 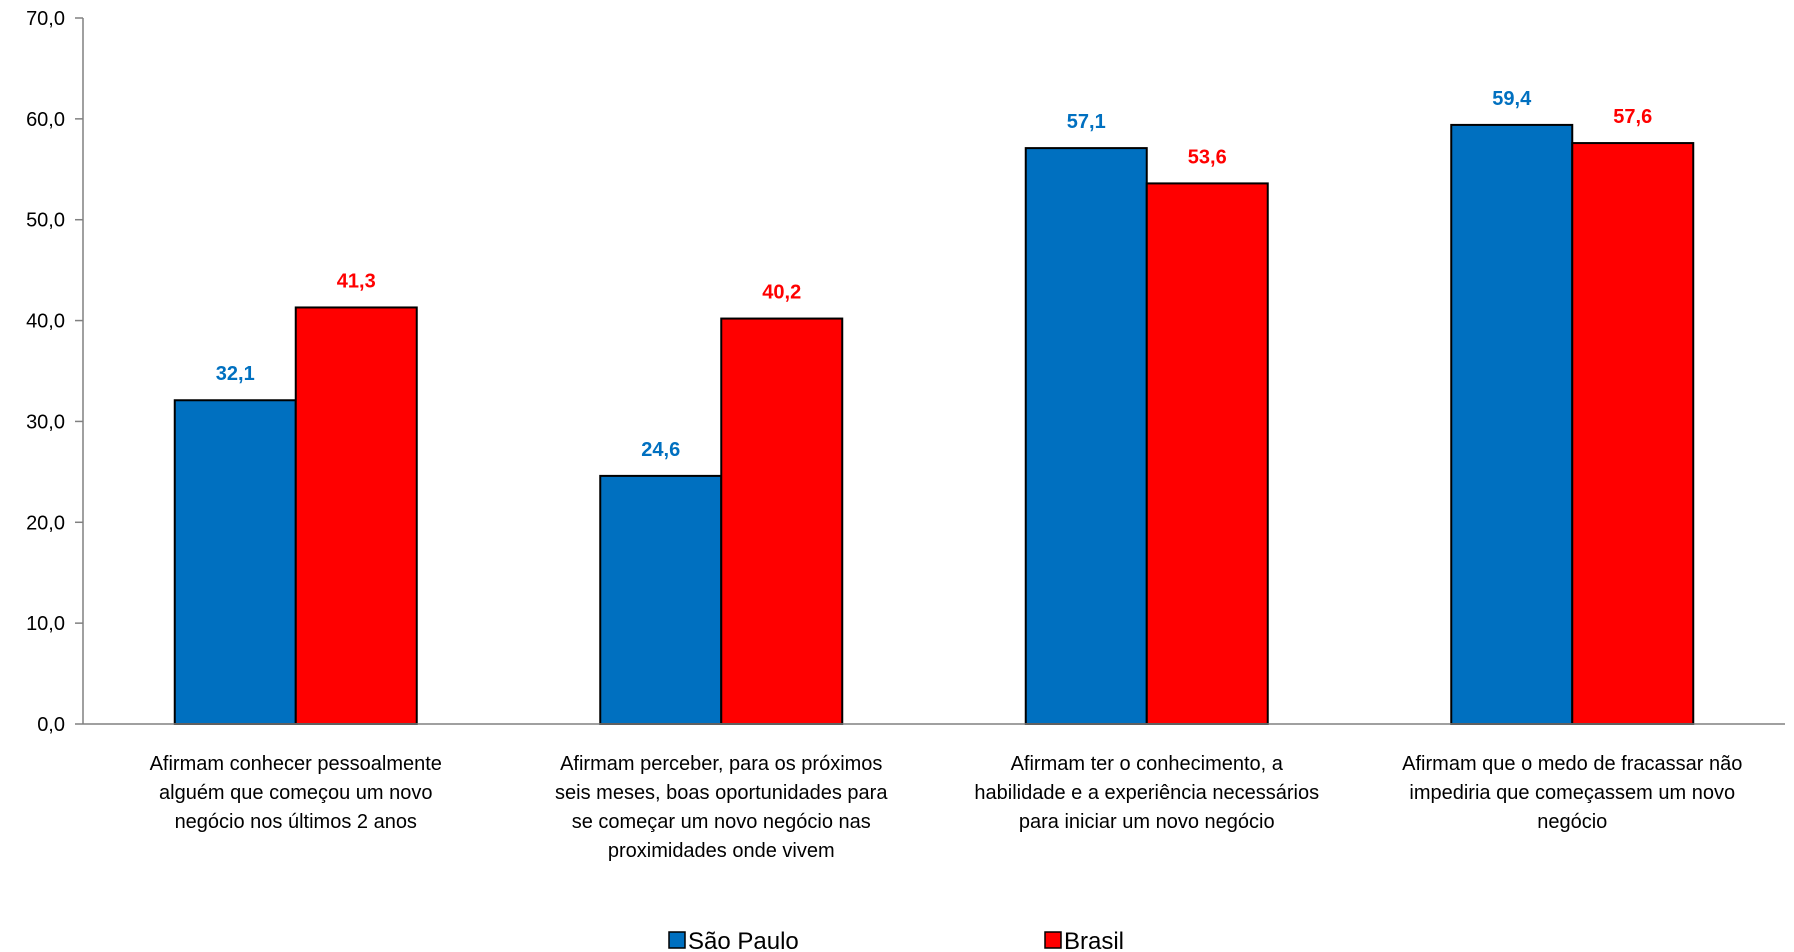 I want to click on y-tick-label: 70,0, so click(x=45, y=19).